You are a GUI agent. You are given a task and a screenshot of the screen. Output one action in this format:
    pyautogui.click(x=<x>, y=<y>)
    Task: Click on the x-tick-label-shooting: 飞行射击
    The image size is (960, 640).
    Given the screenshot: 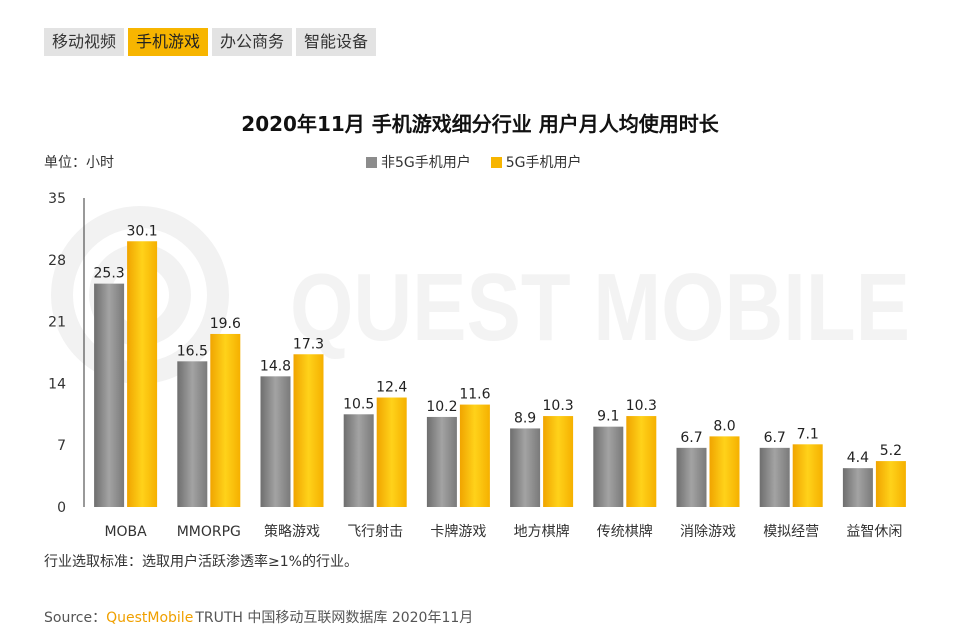 What is the action you would take?
    pyautogui.click(x=375, y=532)
    